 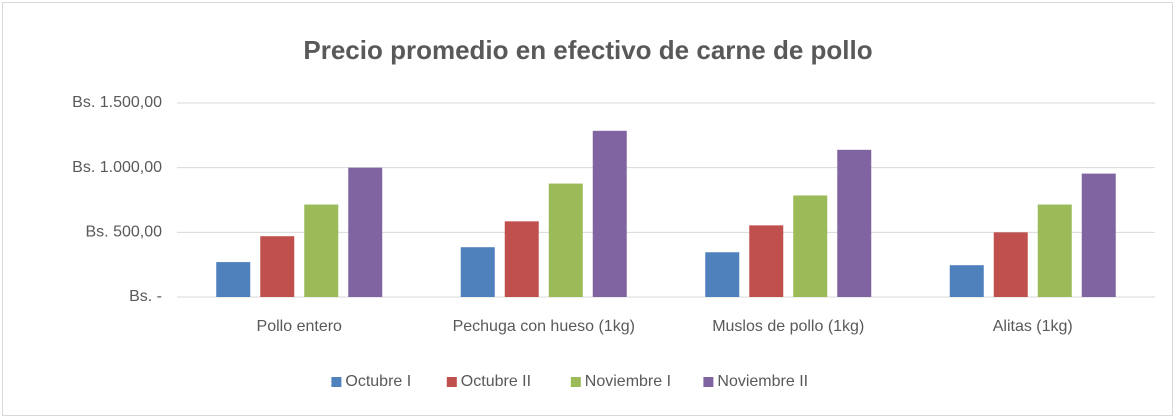 I want to click on y-tick-label: Bs. 500,00, so click(x=124, y=232).